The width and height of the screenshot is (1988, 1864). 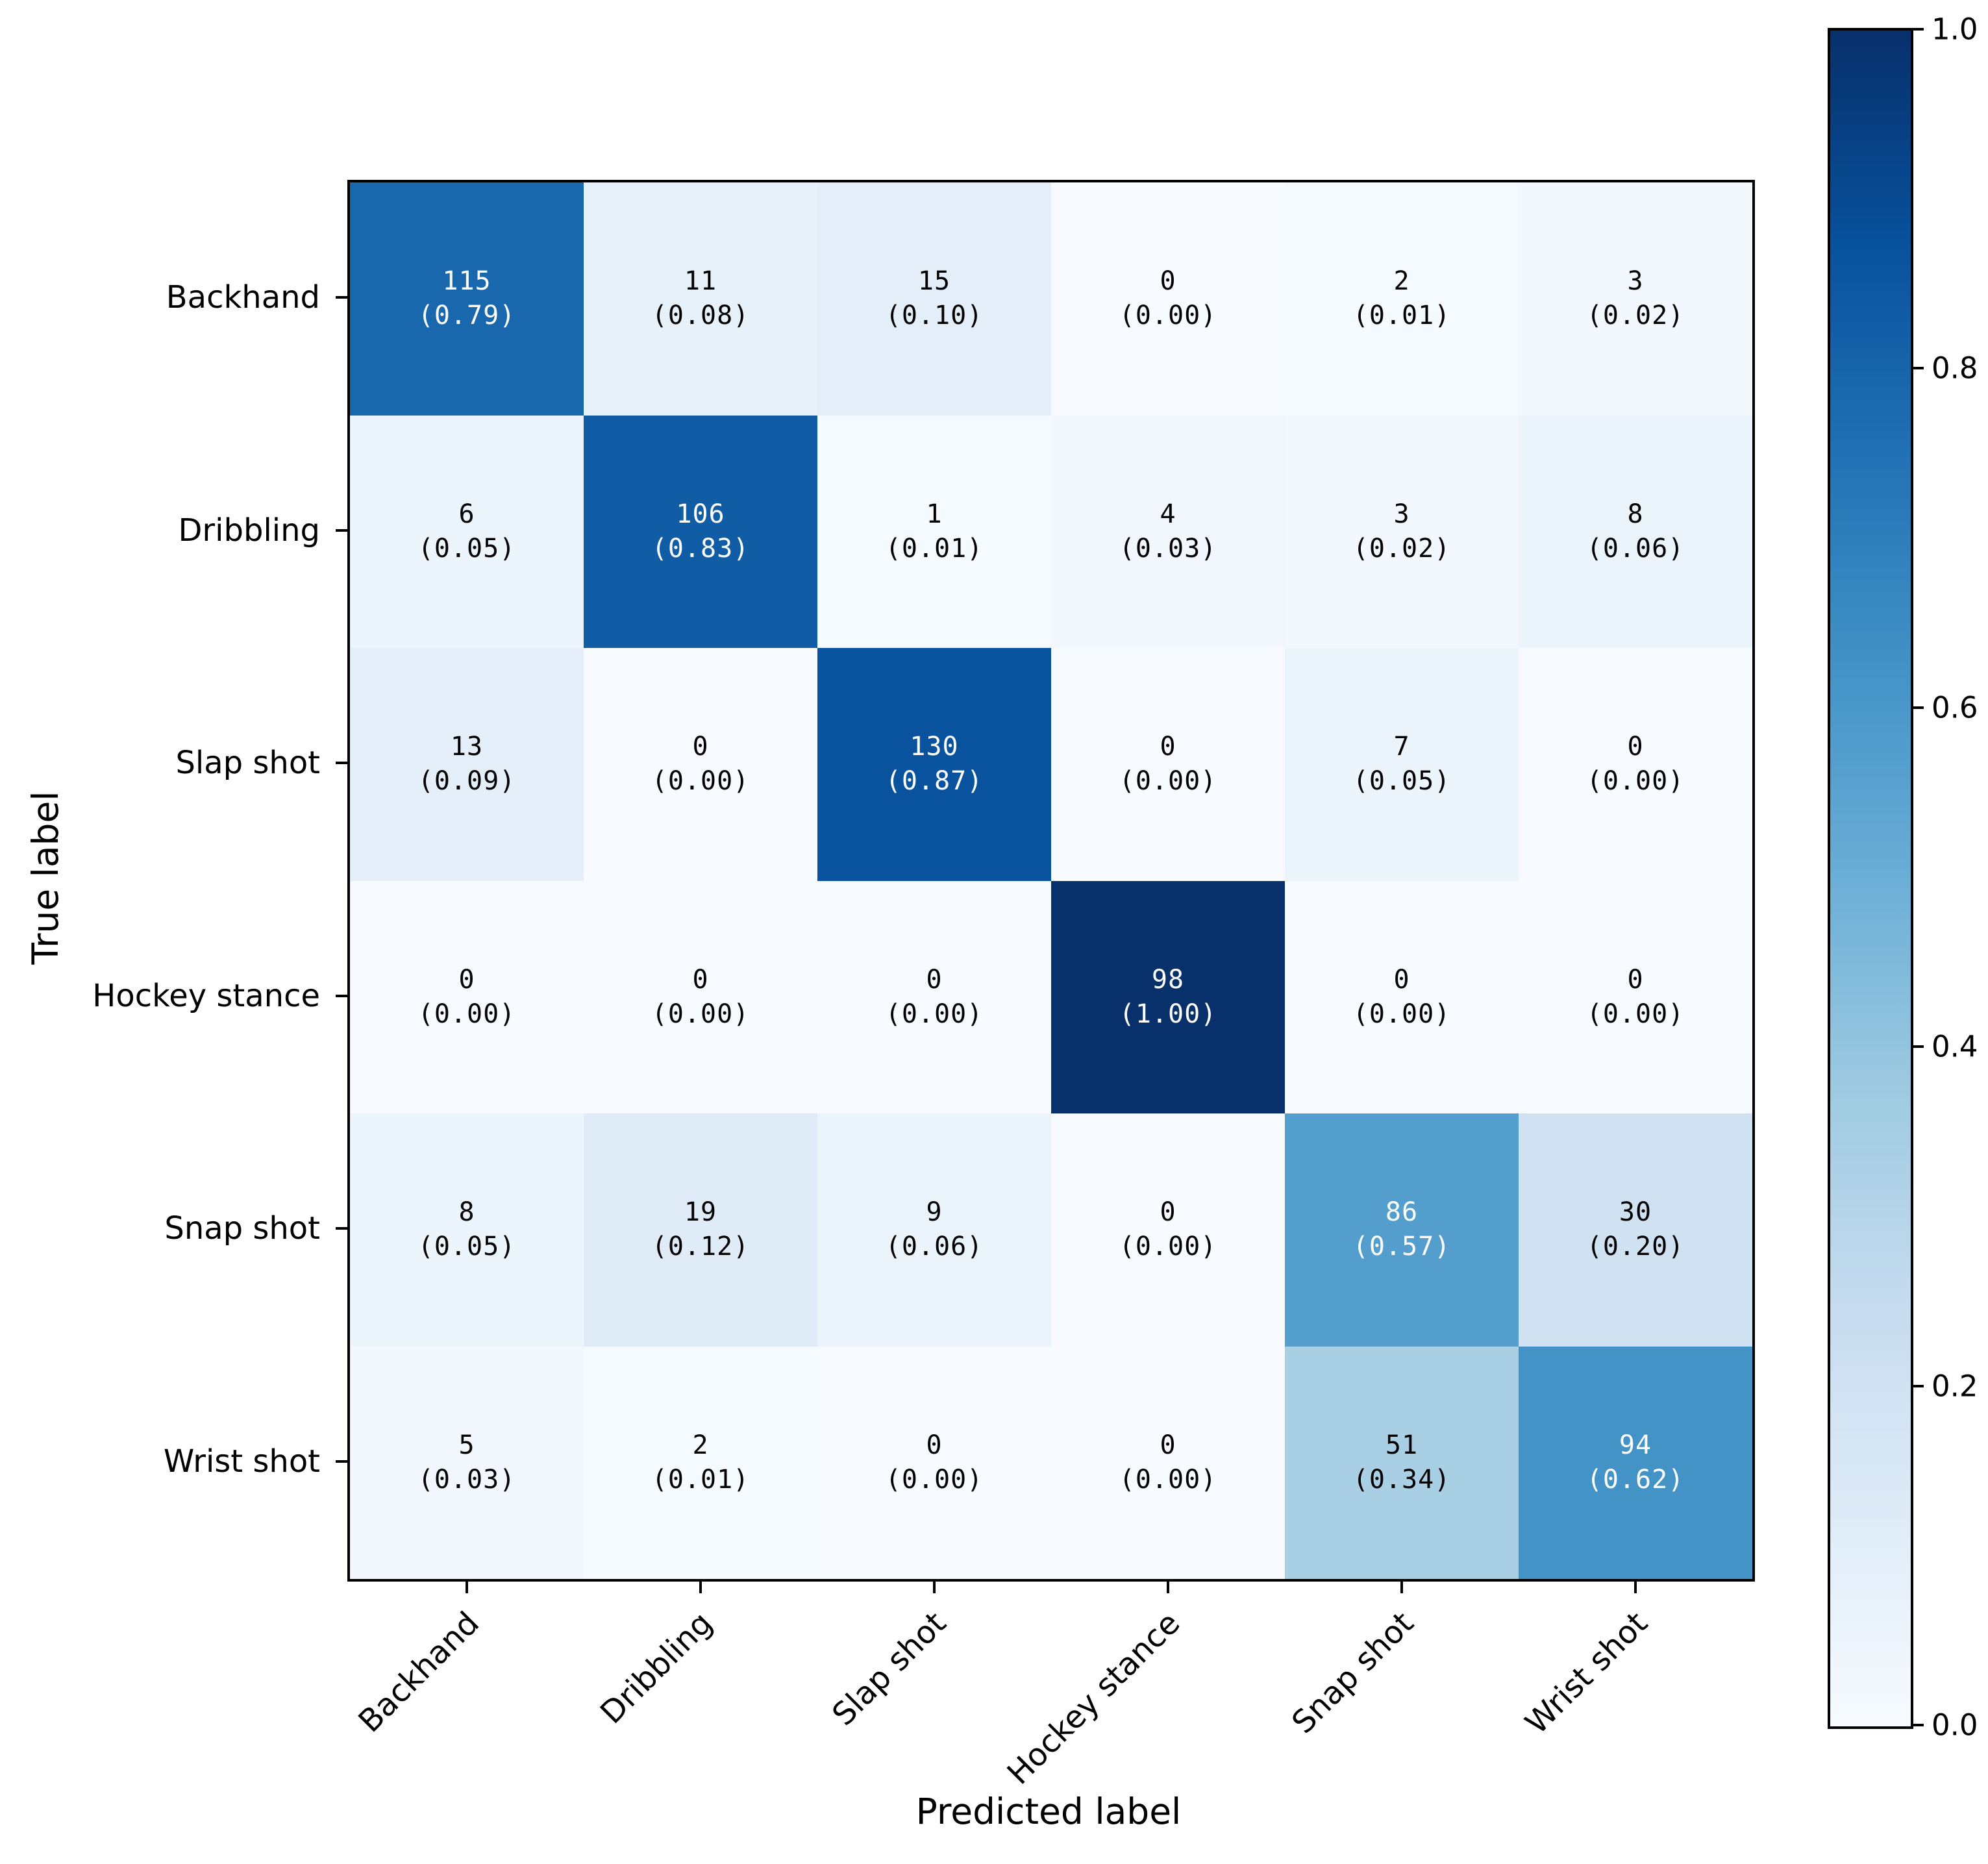 What do you see at coordinates (1401, 1247) in the screenshot?
I see `cell-ratio: (0.57)` at bounding box center [1401, 1247].